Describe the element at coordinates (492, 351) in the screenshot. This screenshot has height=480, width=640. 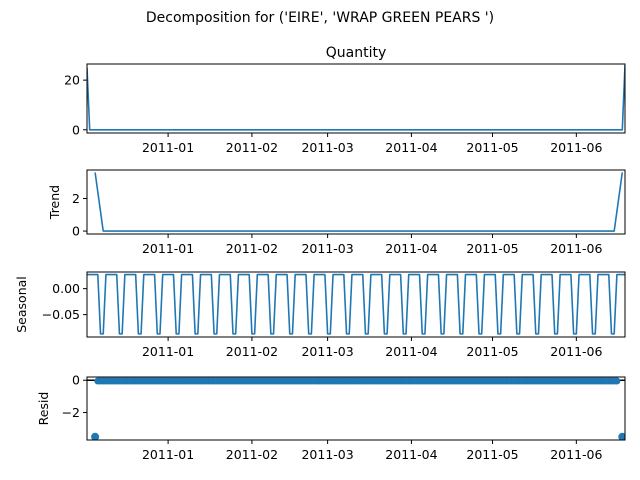
I see `seasonal-xtick-label: 2011-05` at that location.